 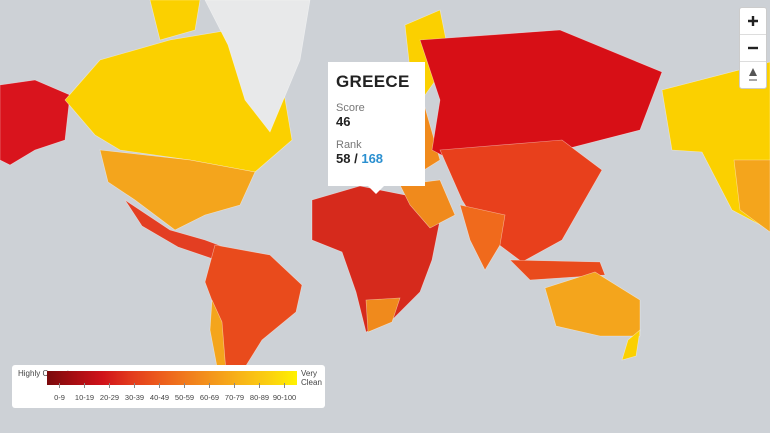 I want to click on rank: 58, so click(x=343, y=158).